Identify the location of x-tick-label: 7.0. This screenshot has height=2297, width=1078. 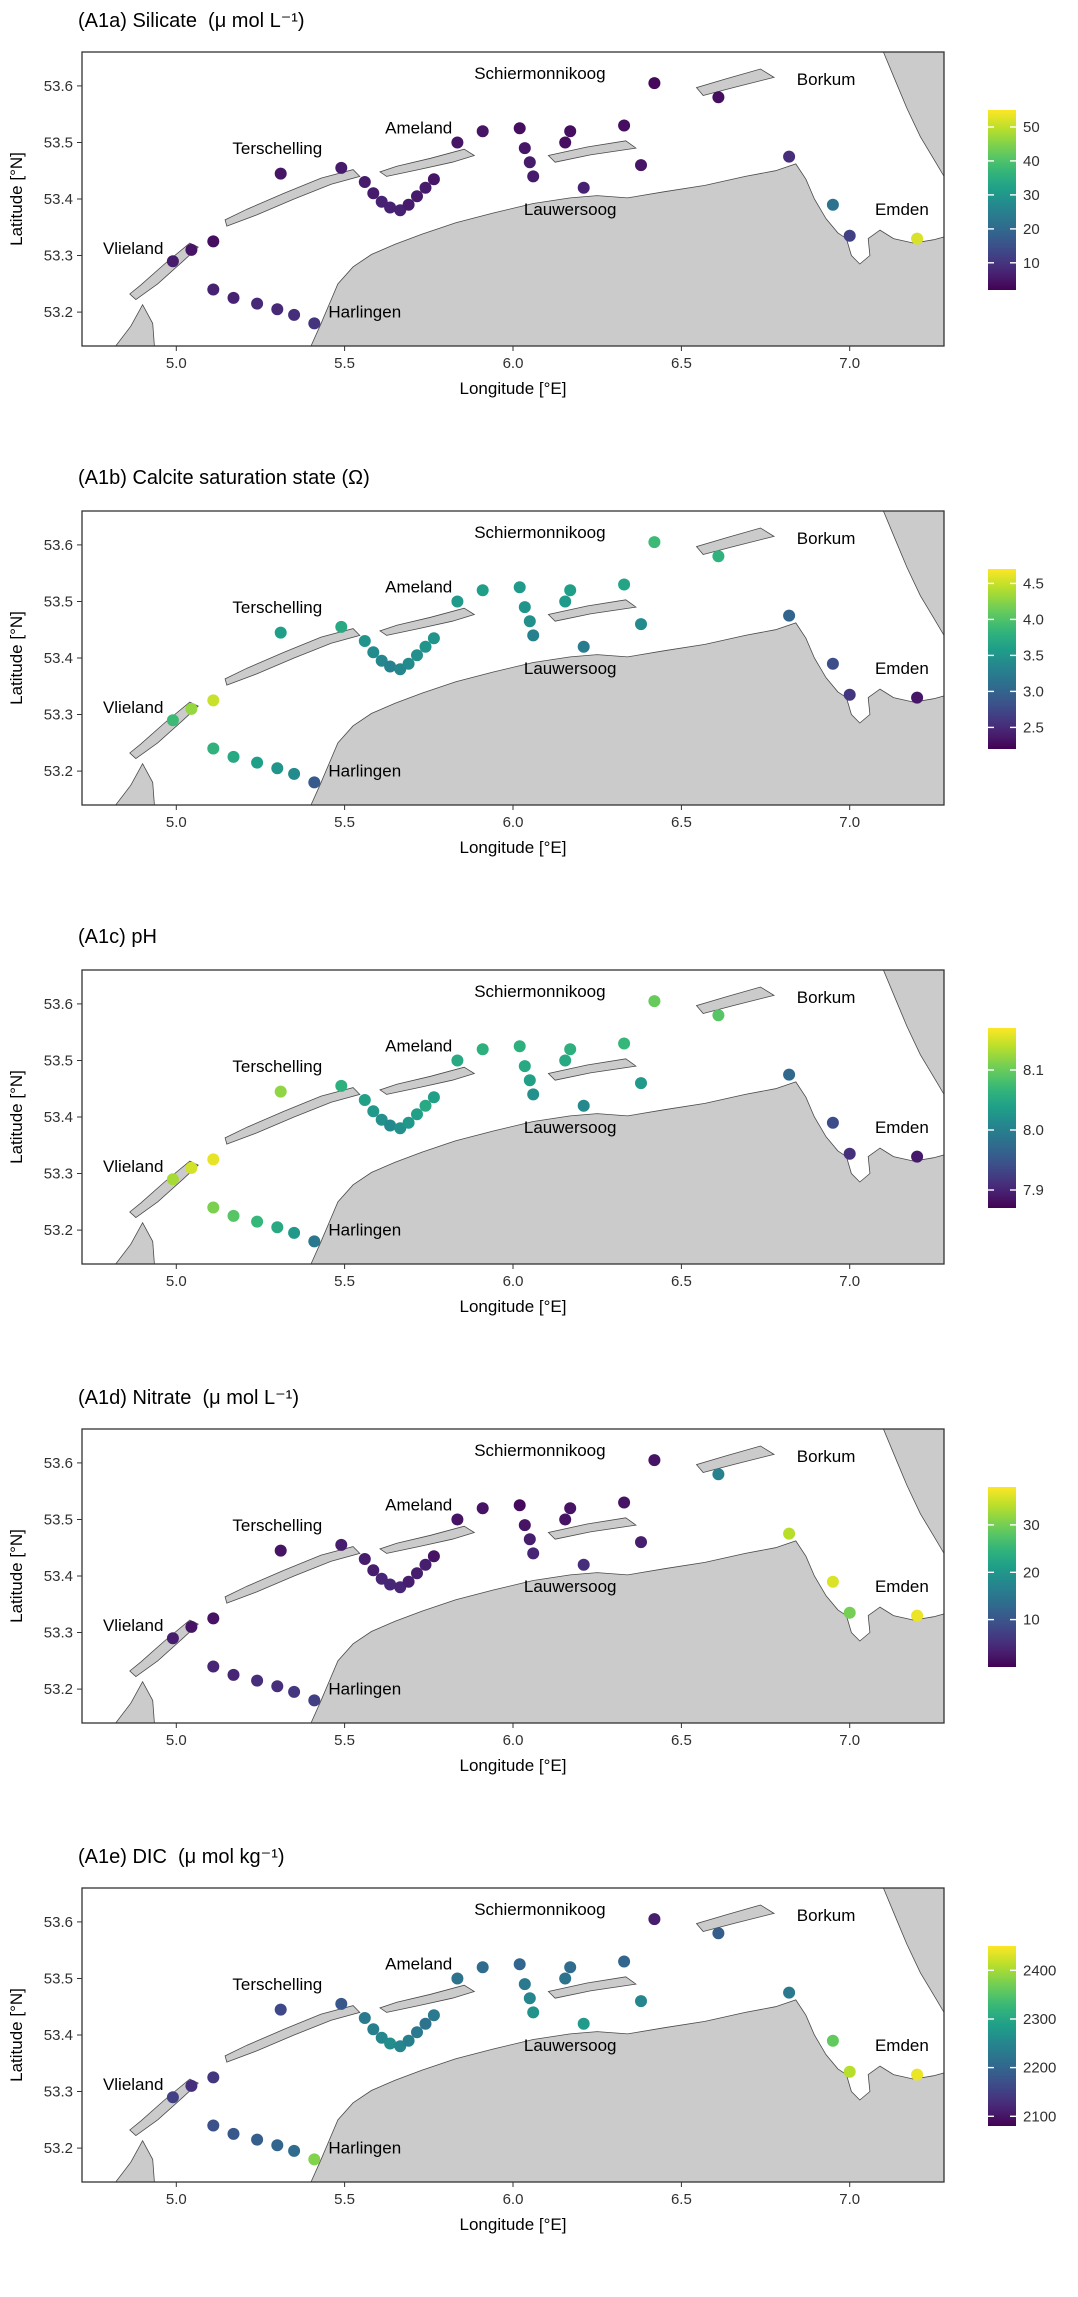
(849, 822).